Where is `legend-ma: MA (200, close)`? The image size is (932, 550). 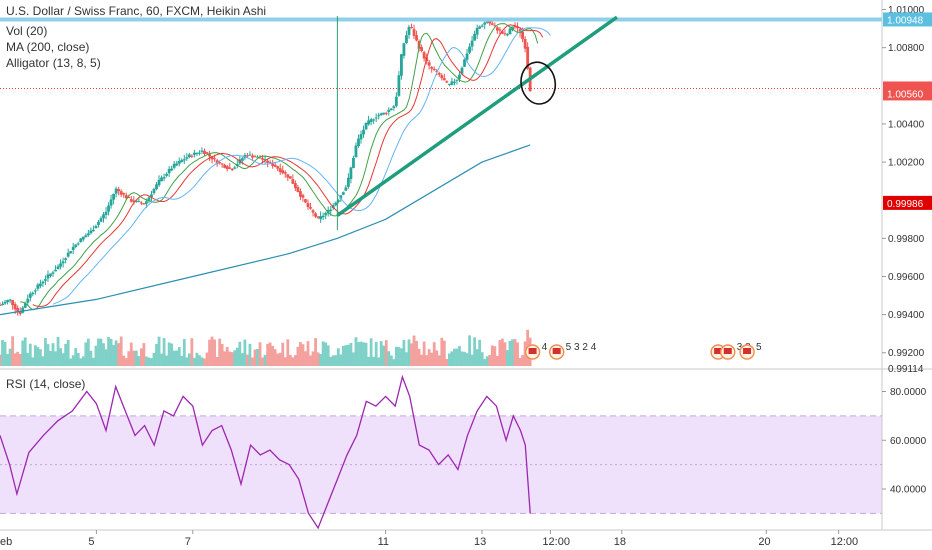
legend-ma: MA (200, close) is located at coordinates (48, 47).